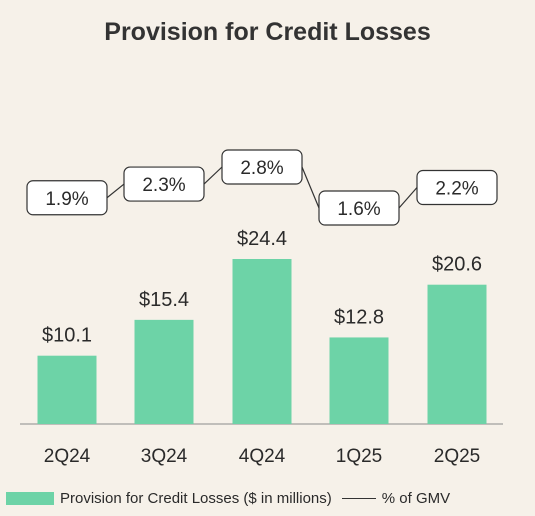  I want to click on x-tick-label: 4Q24, so click(262, 456).